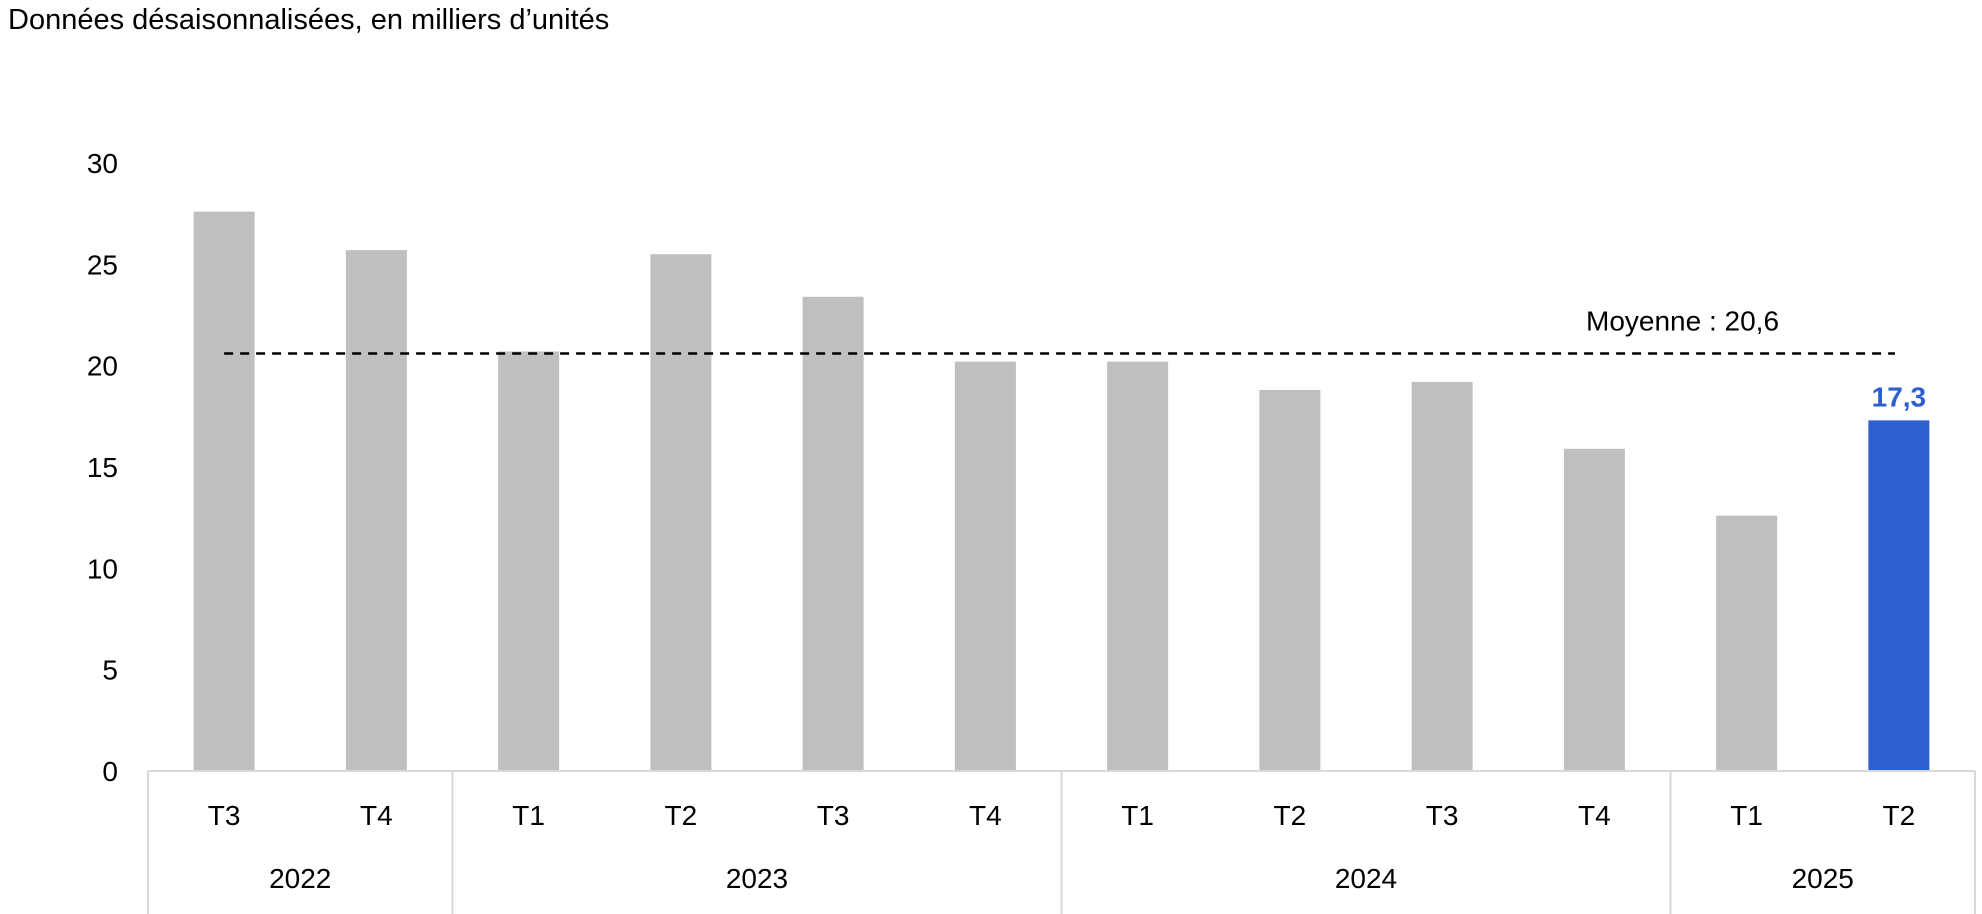 The width and height of the screenshot is (1982, 914). I want to click on x-axis: T3 T4 T1 T2 T3 T4 T1 T2 T3 T4 T1 T2 2022 2023 2024 2025, so click(1061, 842).